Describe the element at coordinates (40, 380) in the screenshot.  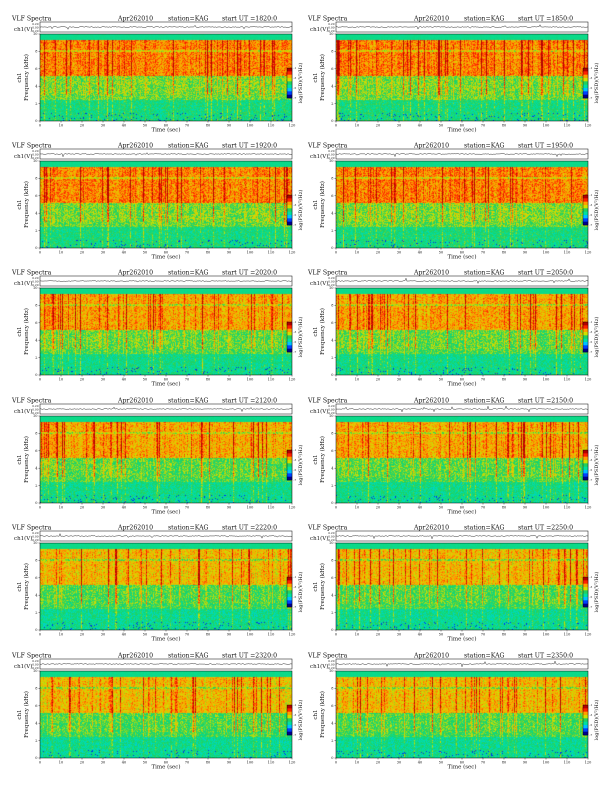
I see `x-tick-label: 0` at that location.